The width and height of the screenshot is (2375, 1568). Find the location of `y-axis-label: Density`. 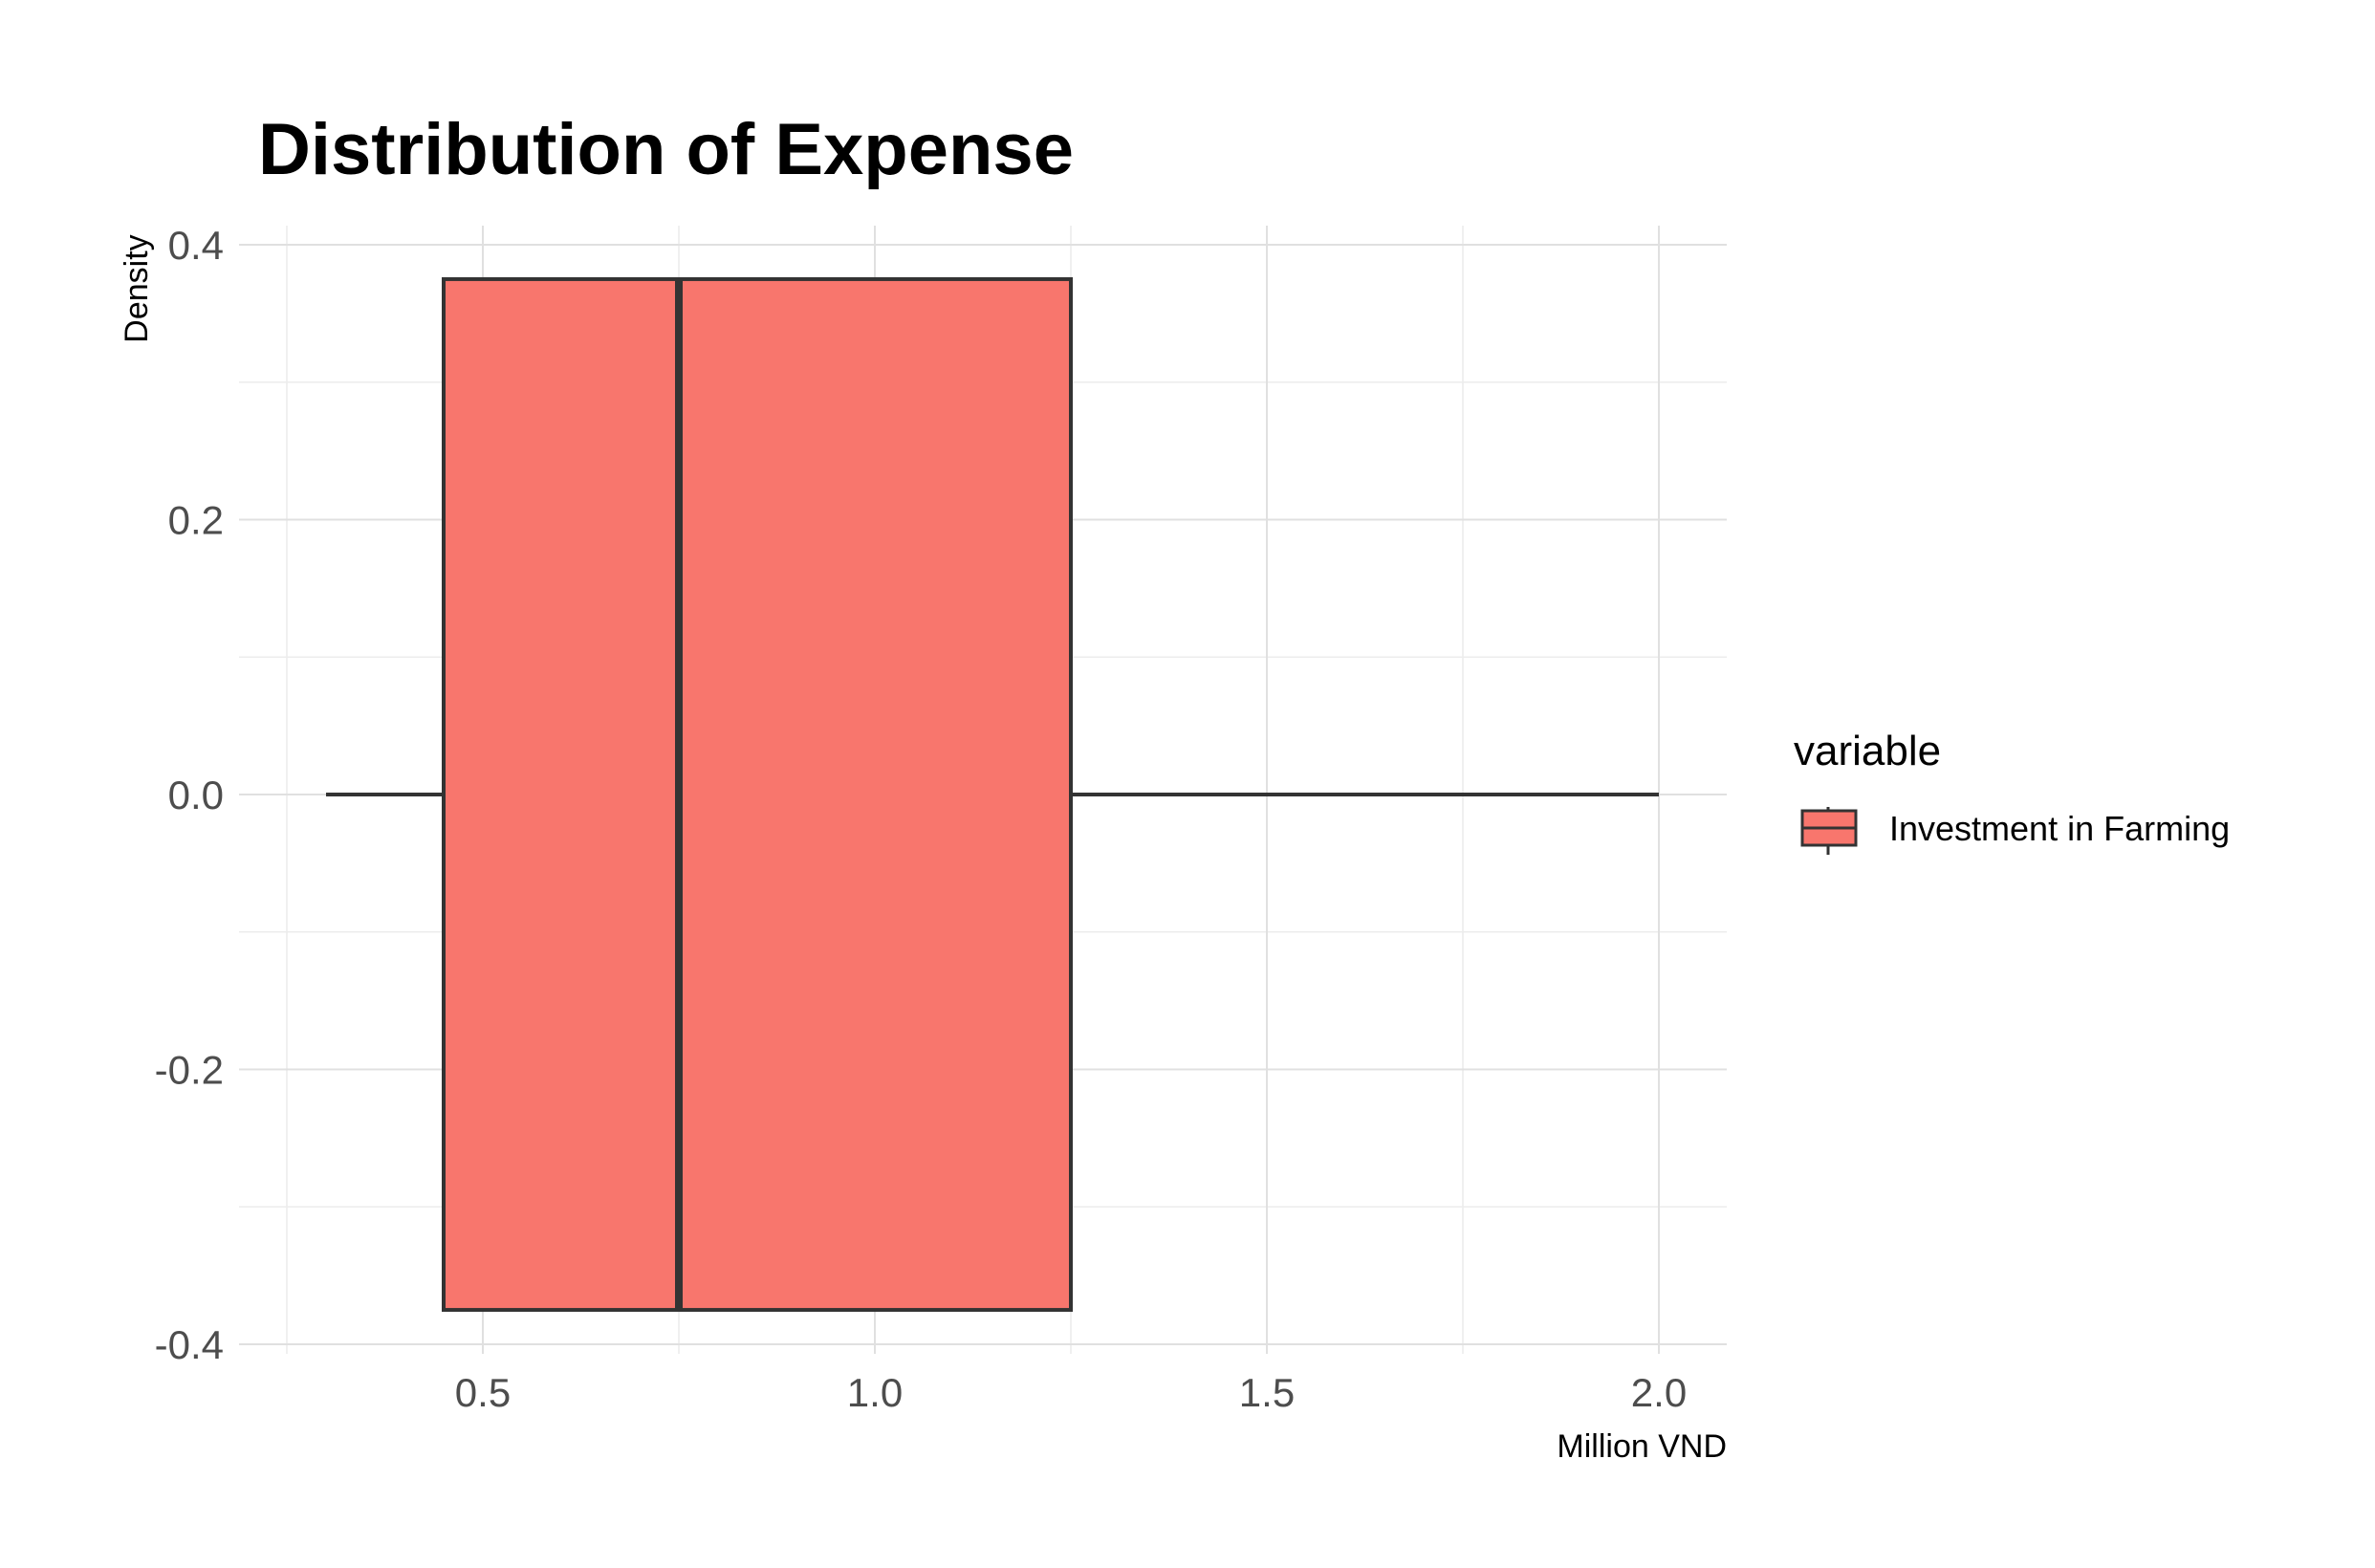

y-axis-label: Density is located at coordinates (137, 288).